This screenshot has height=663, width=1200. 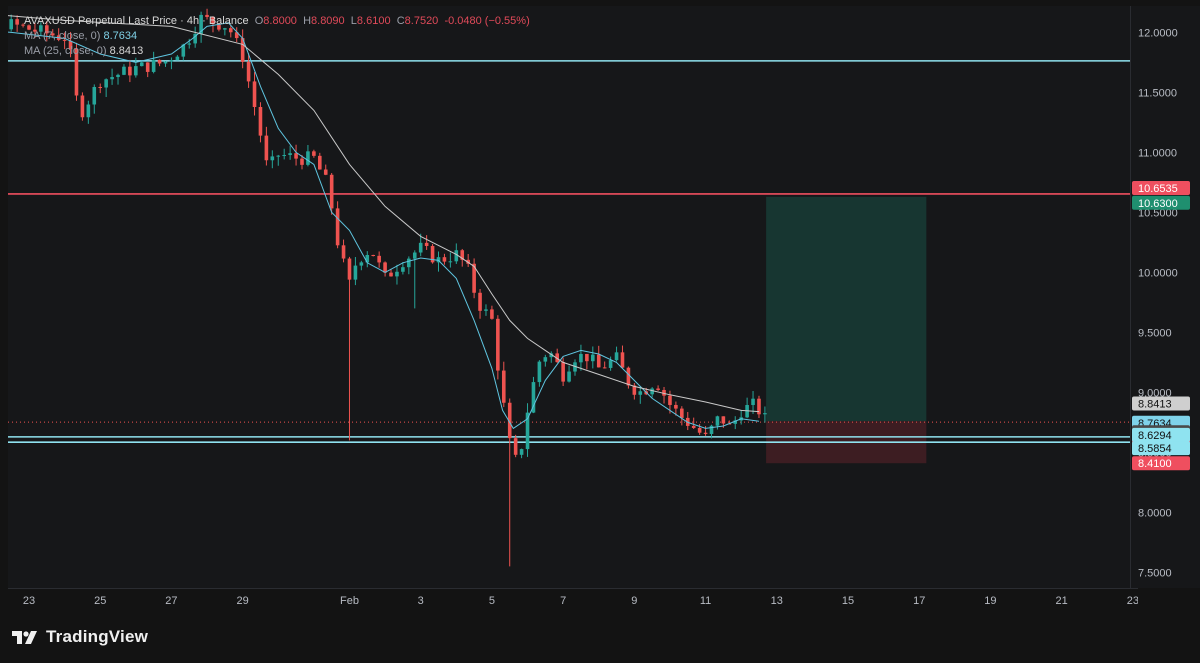 I want to click on legend-low: 8.6100, so click(x=373, y=21).